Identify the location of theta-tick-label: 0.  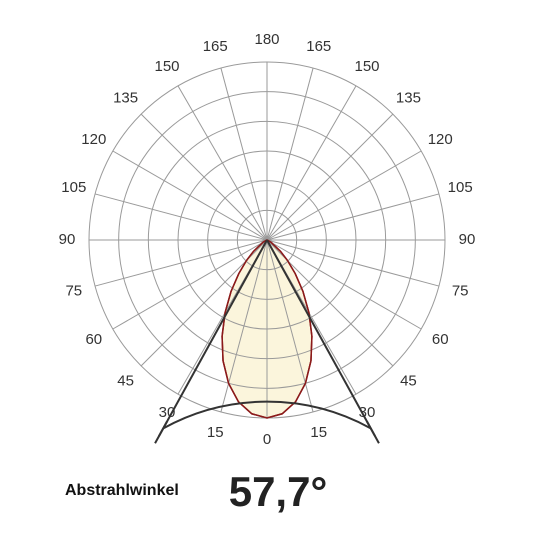
(267, 439).